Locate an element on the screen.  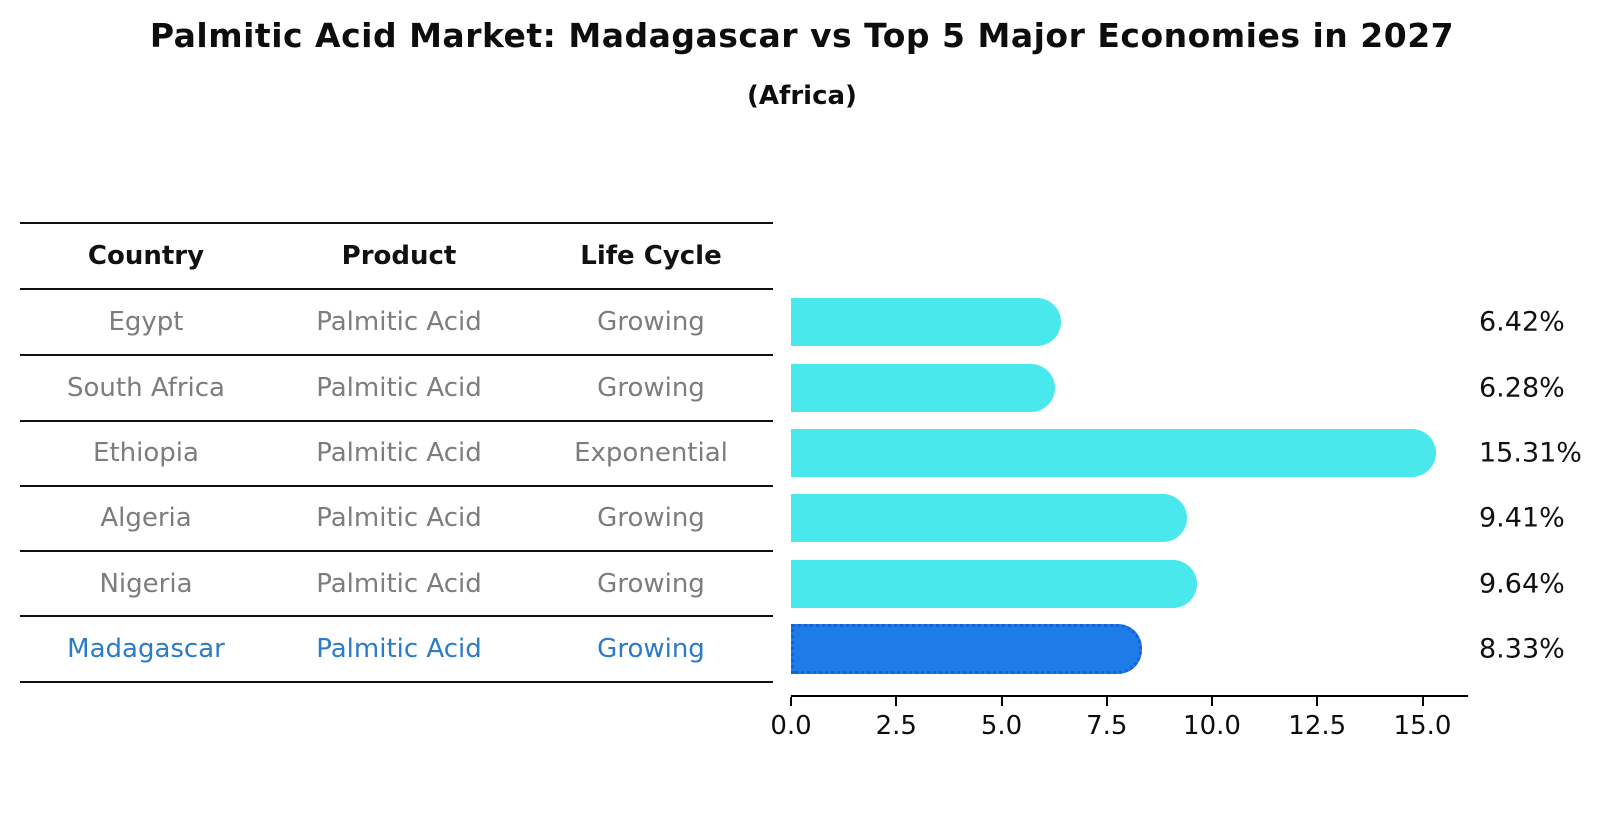
x-axis-tick-label: 5.0 is located at coordinates (1001, 726).